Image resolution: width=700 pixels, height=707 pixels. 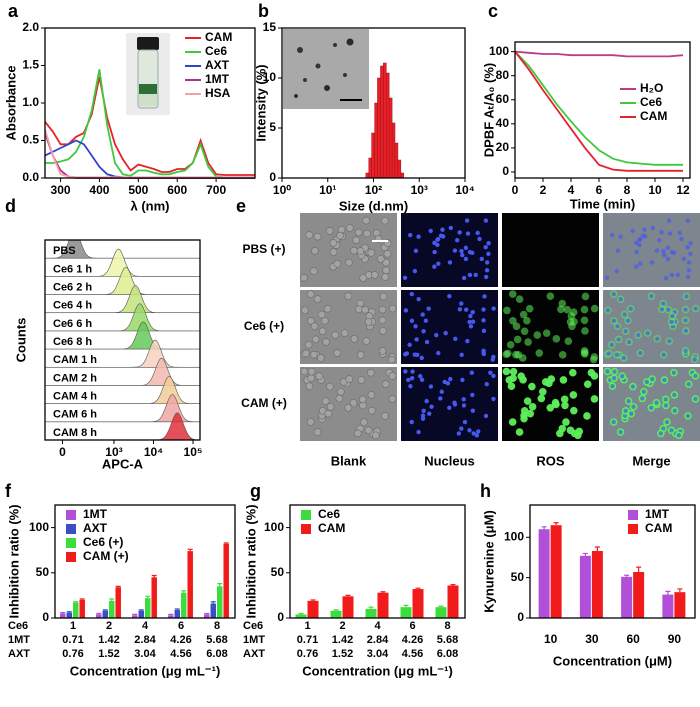 What do you see at coordinates (10, 102) in the screenshot?
I see `y-axis-label: Absorbance` at bounding box center [10, 102].